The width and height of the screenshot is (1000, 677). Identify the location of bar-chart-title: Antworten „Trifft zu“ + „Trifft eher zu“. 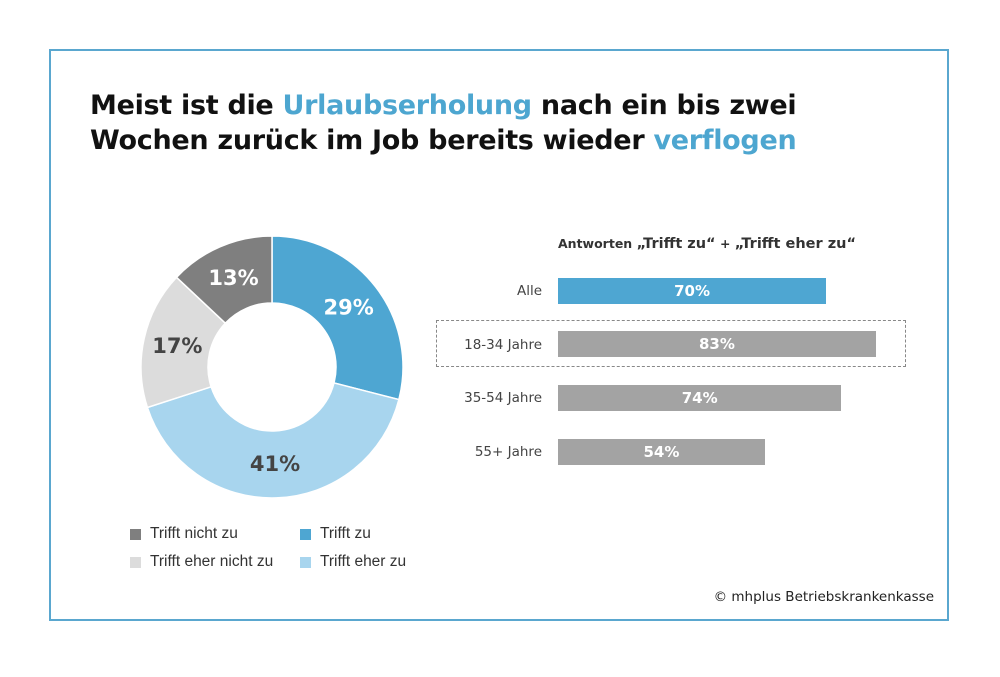
(707, 244).